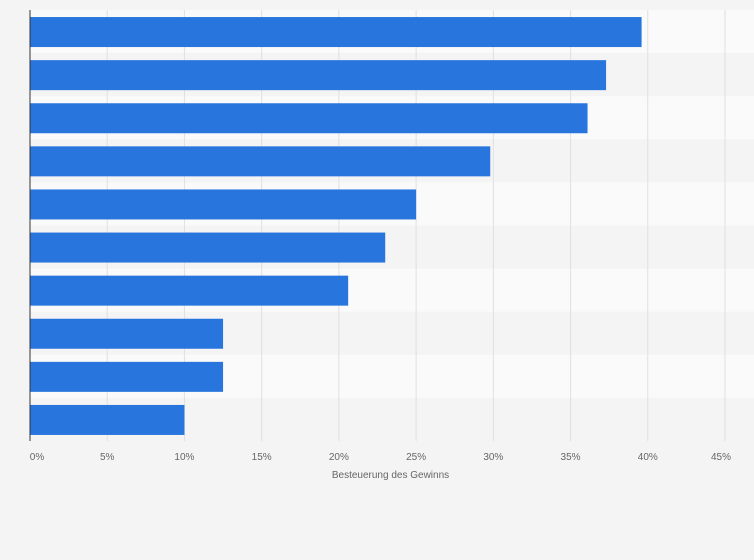 This screenshot has height=560, width=754. I want to click on x-tick-label: 35%, so click(571, 457).